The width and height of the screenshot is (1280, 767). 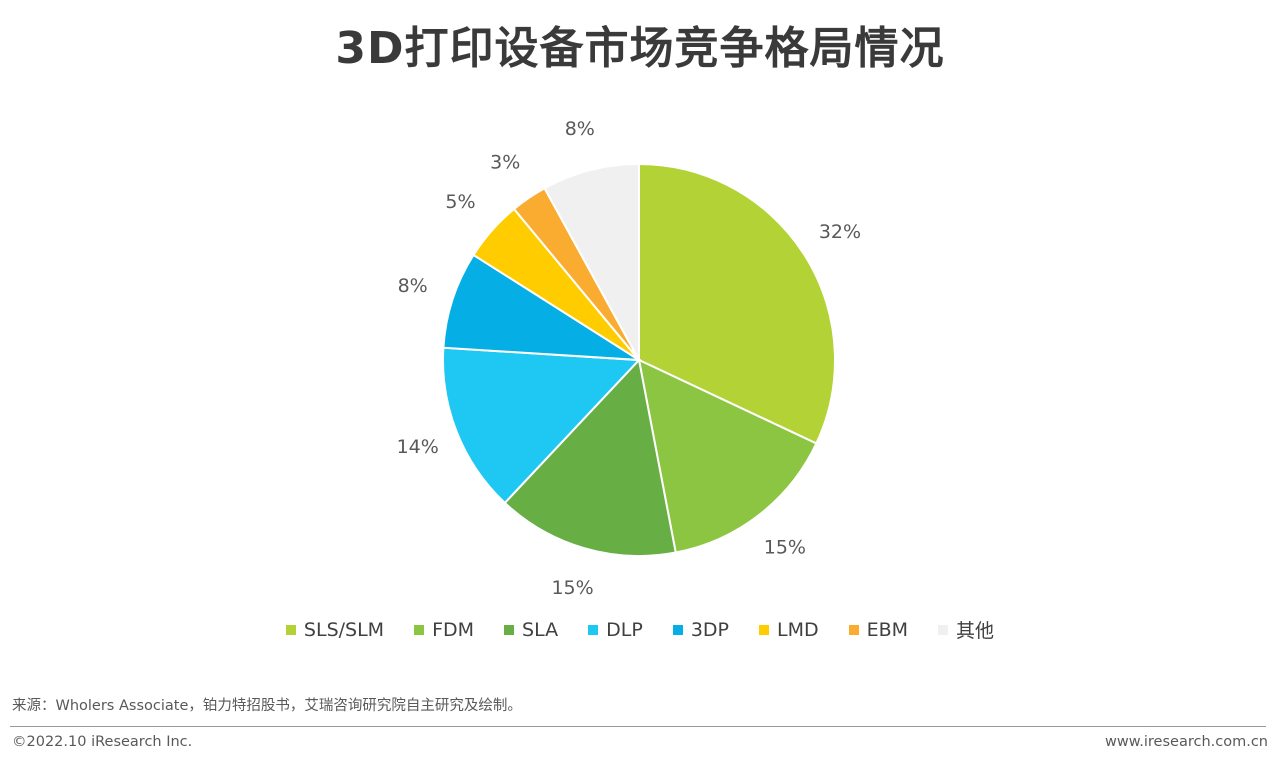 I want to click on legend-label: 其他, so click(x=975, y=631).